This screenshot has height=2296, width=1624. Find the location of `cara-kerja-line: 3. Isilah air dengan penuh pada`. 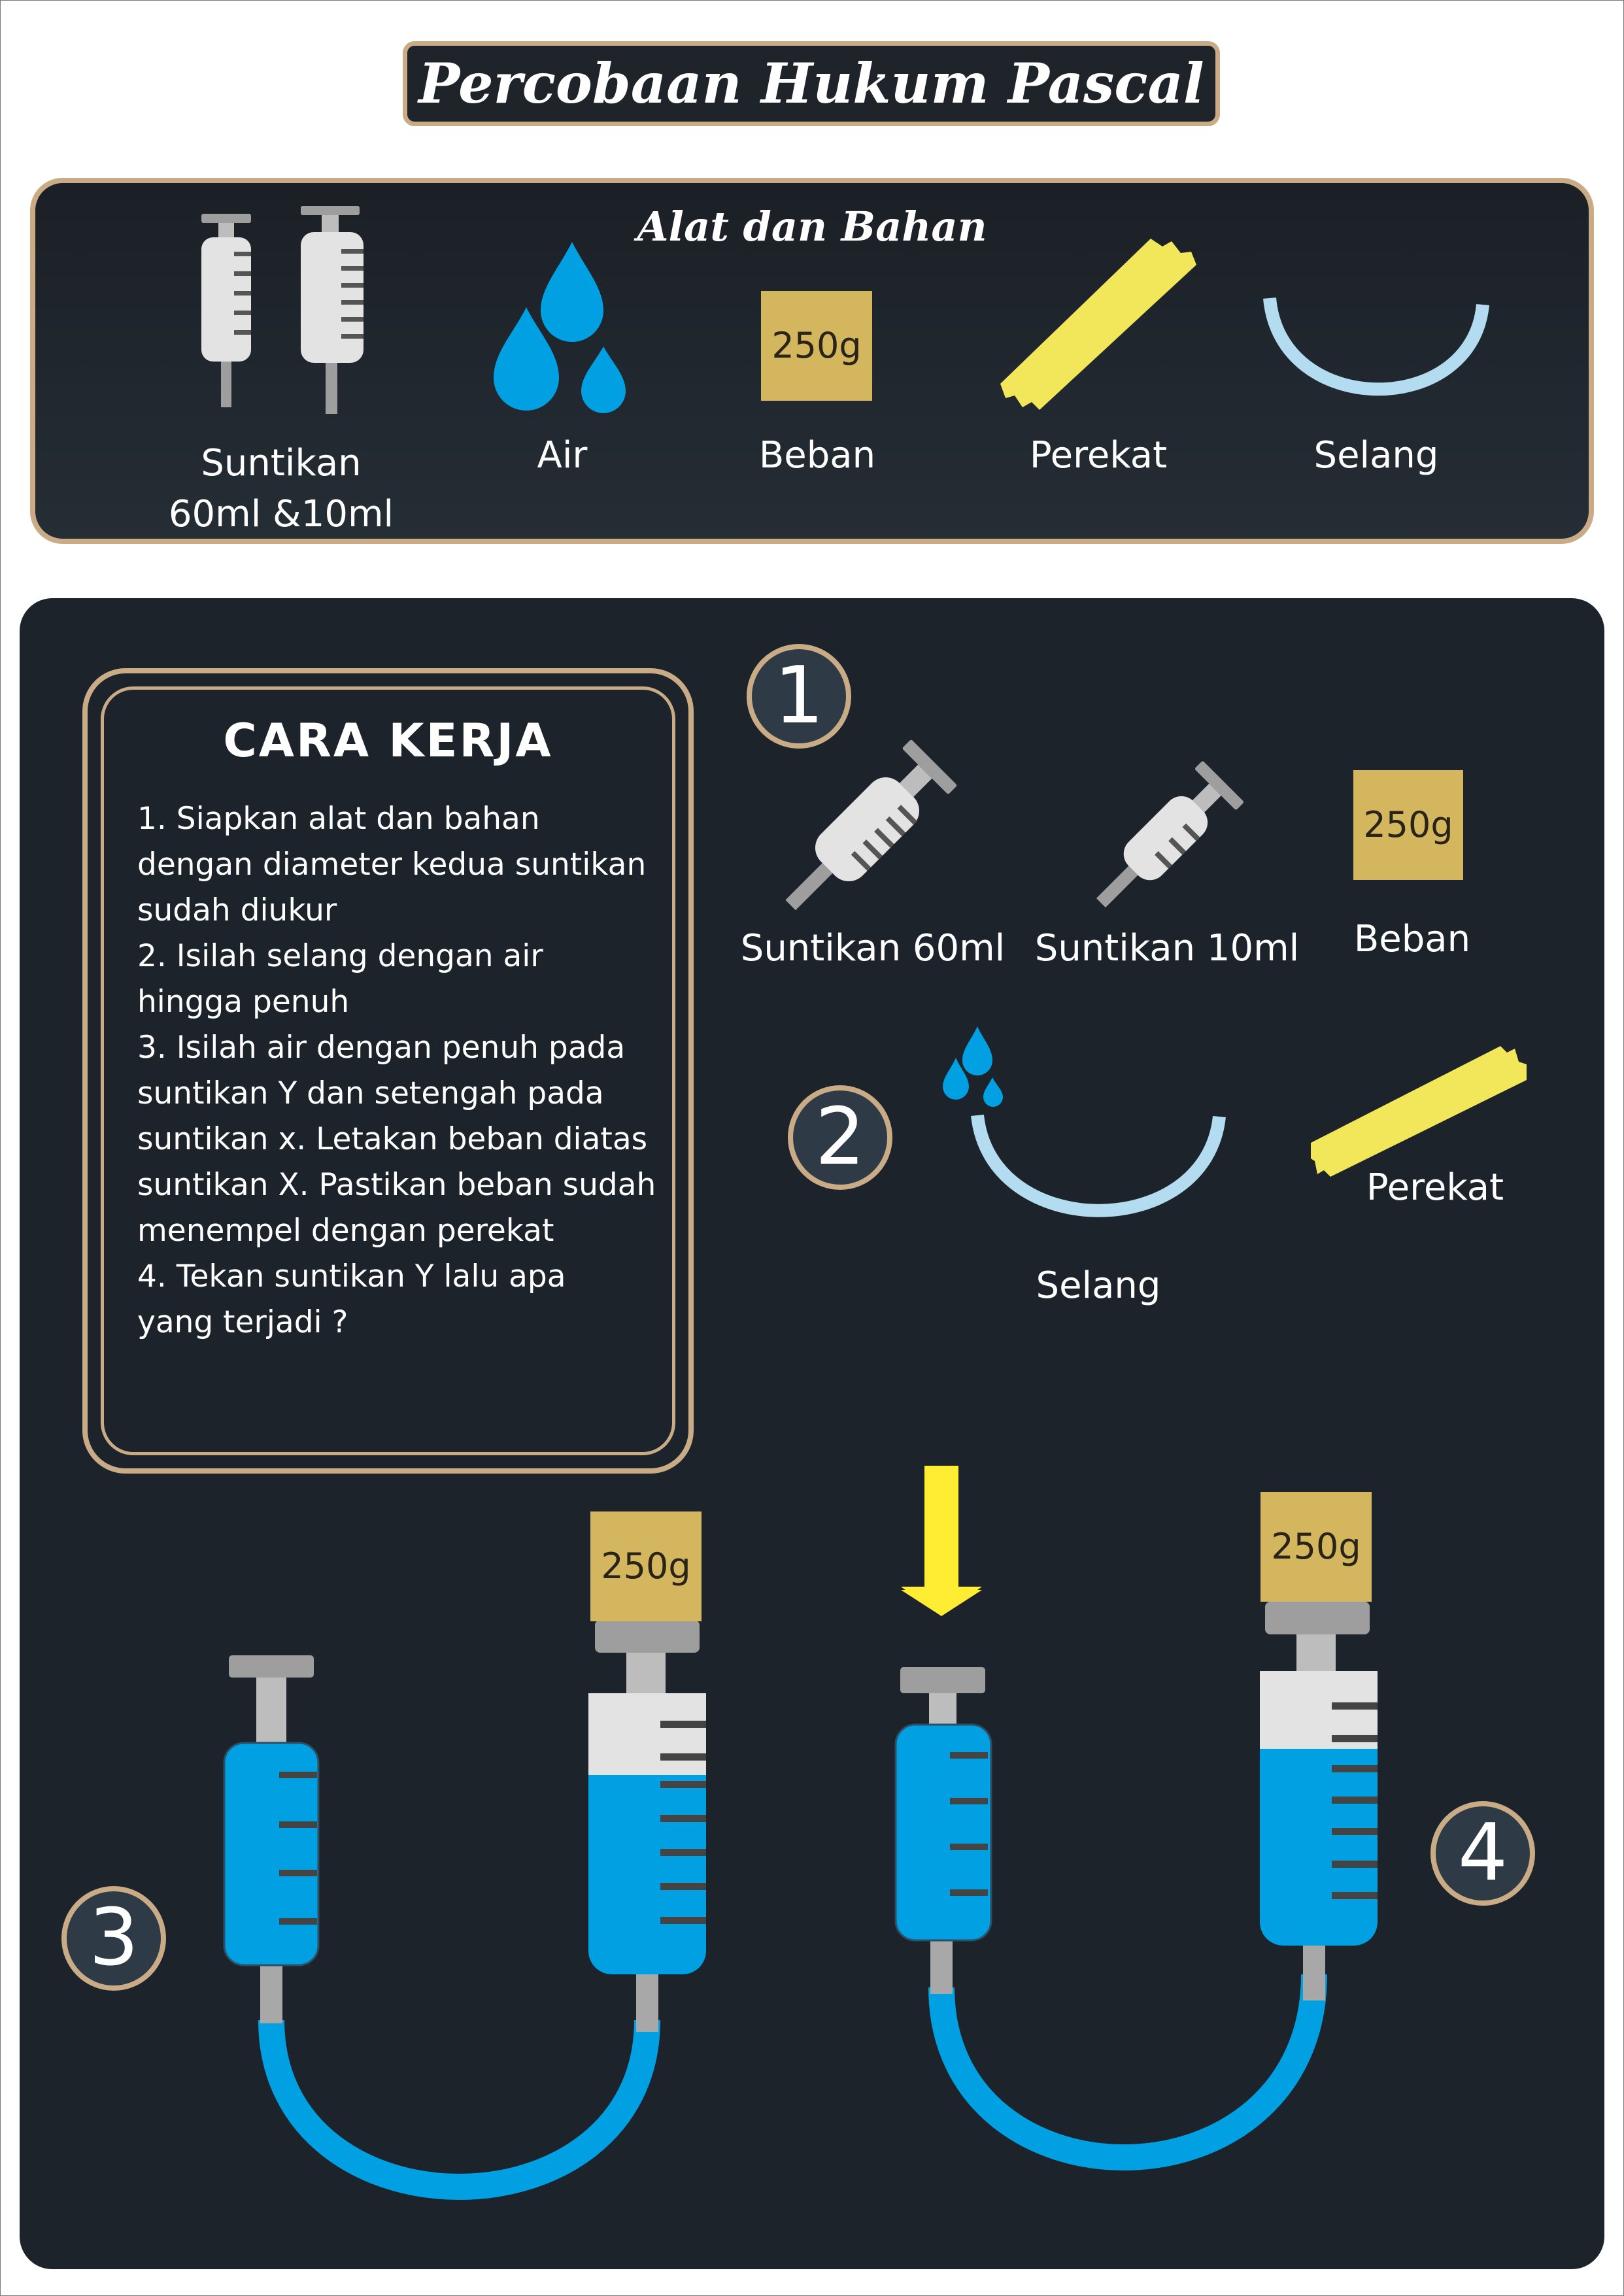

cara-kerja-line: 3. Isilah air dengan penuh pada is located at coordinates (381, 1048).